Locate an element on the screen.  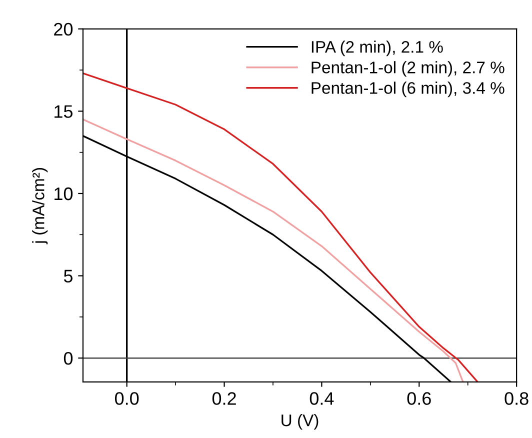
y-tick-label: 0 is located at coordinates (68, 358).